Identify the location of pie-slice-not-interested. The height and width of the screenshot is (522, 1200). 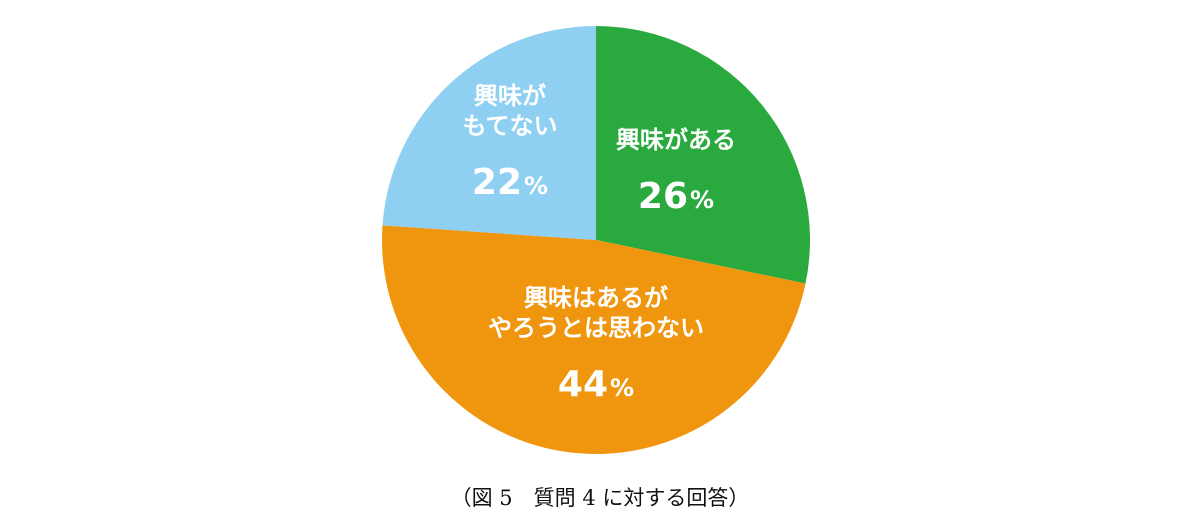
(489, 133).